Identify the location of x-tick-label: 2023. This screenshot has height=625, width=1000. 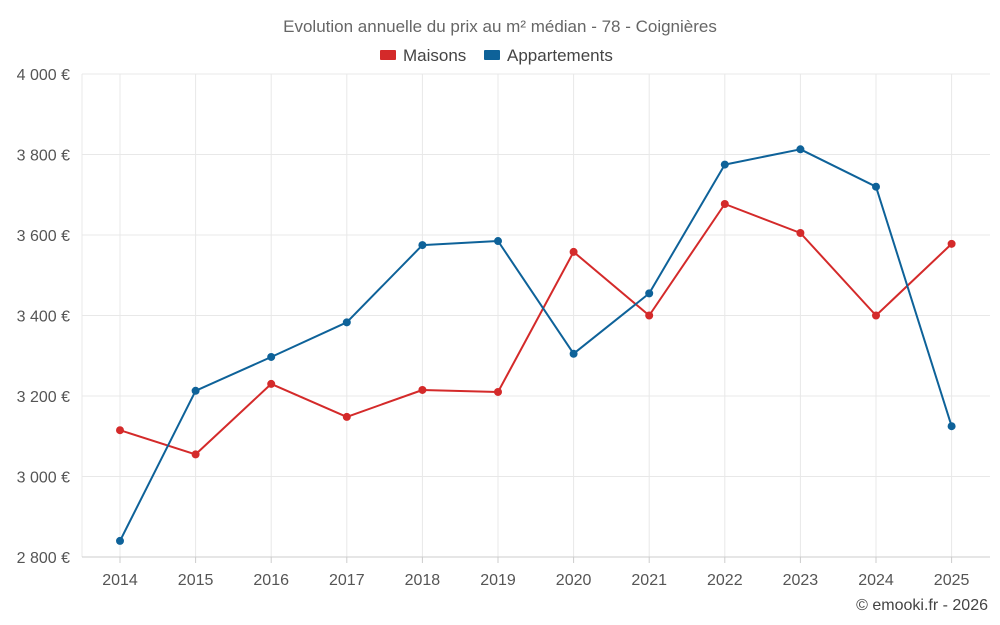
(801, 580).